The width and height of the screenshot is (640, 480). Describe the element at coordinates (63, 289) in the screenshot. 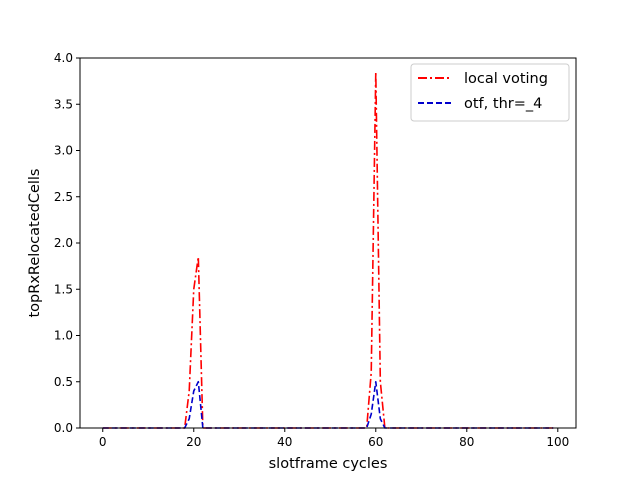

I see `y-tick-label: 1.5` at that location.